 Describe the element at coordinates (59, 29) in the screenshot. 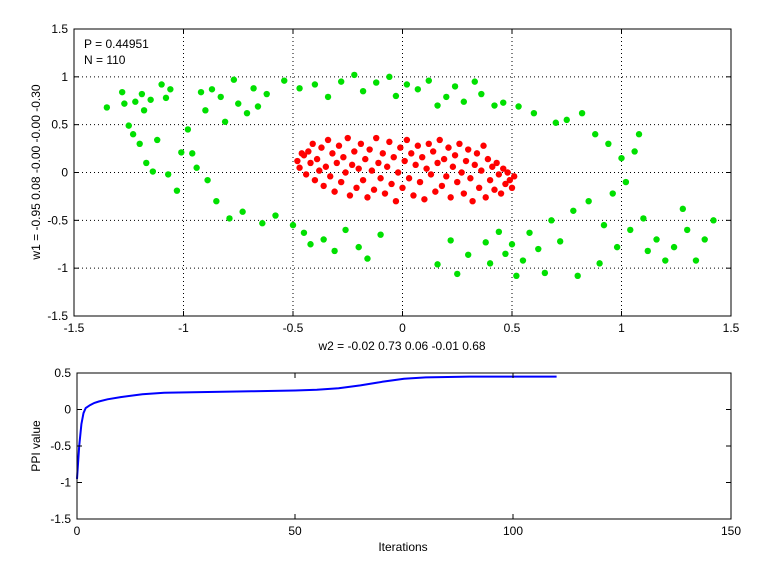

I see `y-tick-label: 1.5` at that location.